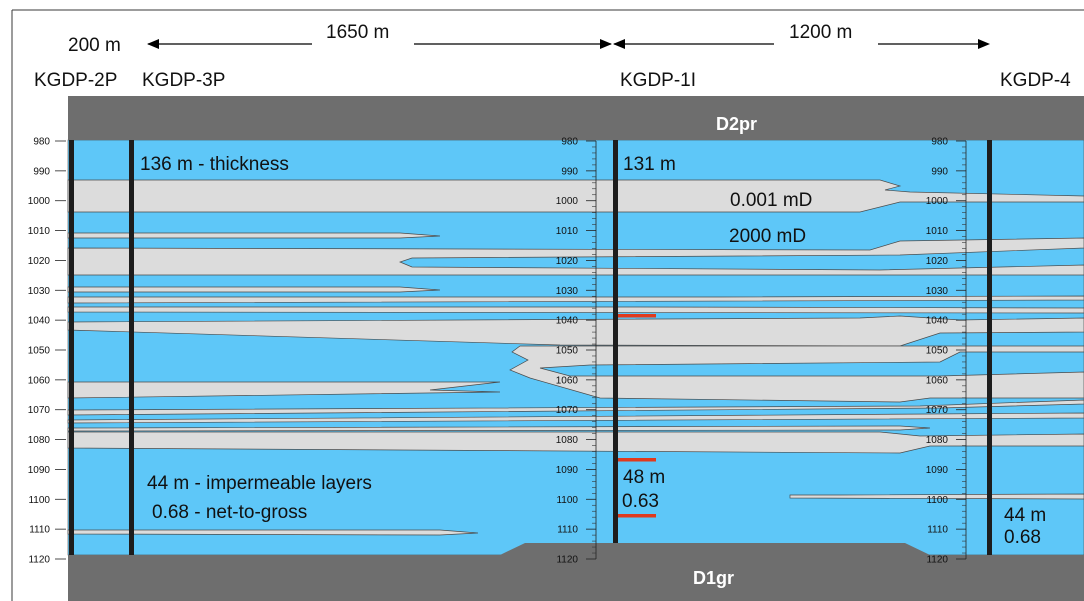 This screenshot has height=601, width=1084. Describe the element at coordinates (214, 164) in the screenshot. I see `annotation-thickness-left: 136 m - thickness` at that location.